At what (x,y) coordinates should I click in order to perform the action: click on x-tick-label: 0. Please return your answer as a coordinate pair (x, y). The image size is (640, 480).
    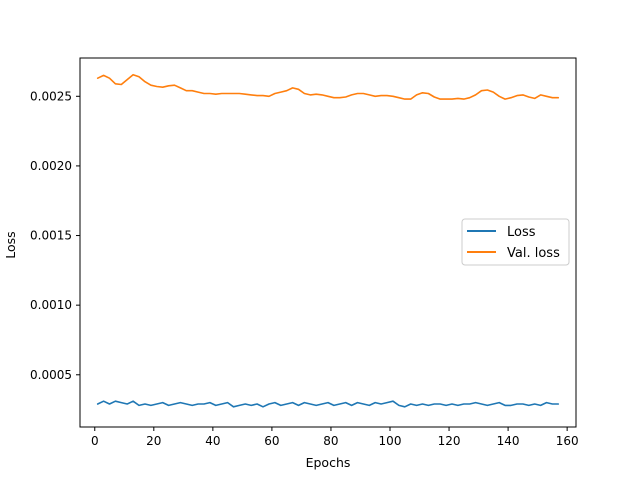
    Looking at the image, I should click on (95, 441).